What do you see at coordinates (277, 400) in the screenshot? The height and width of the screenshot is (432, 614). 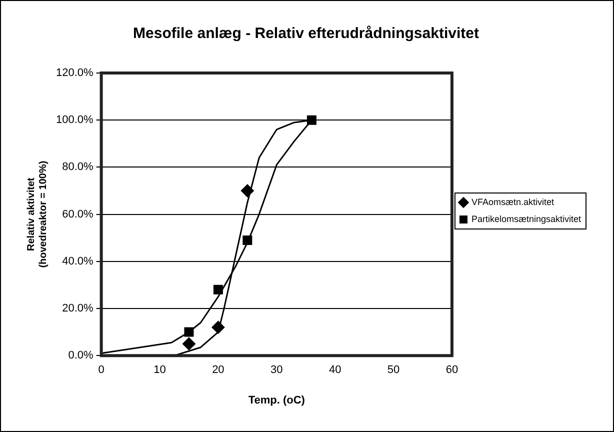 I see `x-axis-title: Temp. (oC)` at bounding box center [277, 400].